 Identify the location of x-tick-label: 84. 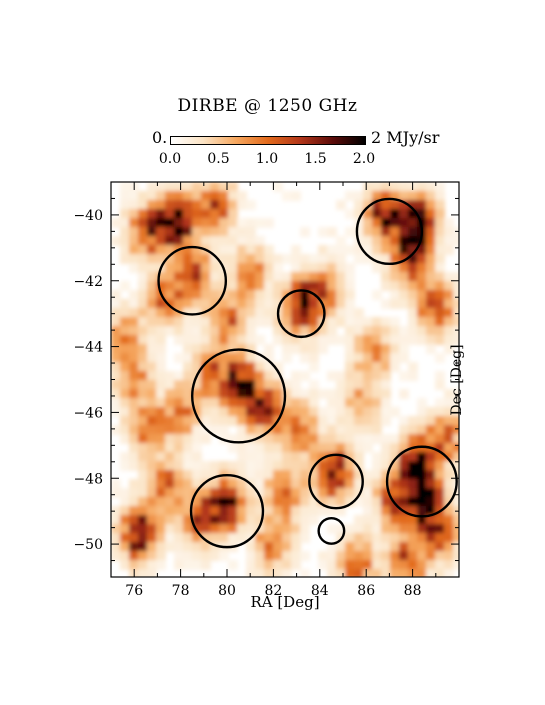
(320, 591).